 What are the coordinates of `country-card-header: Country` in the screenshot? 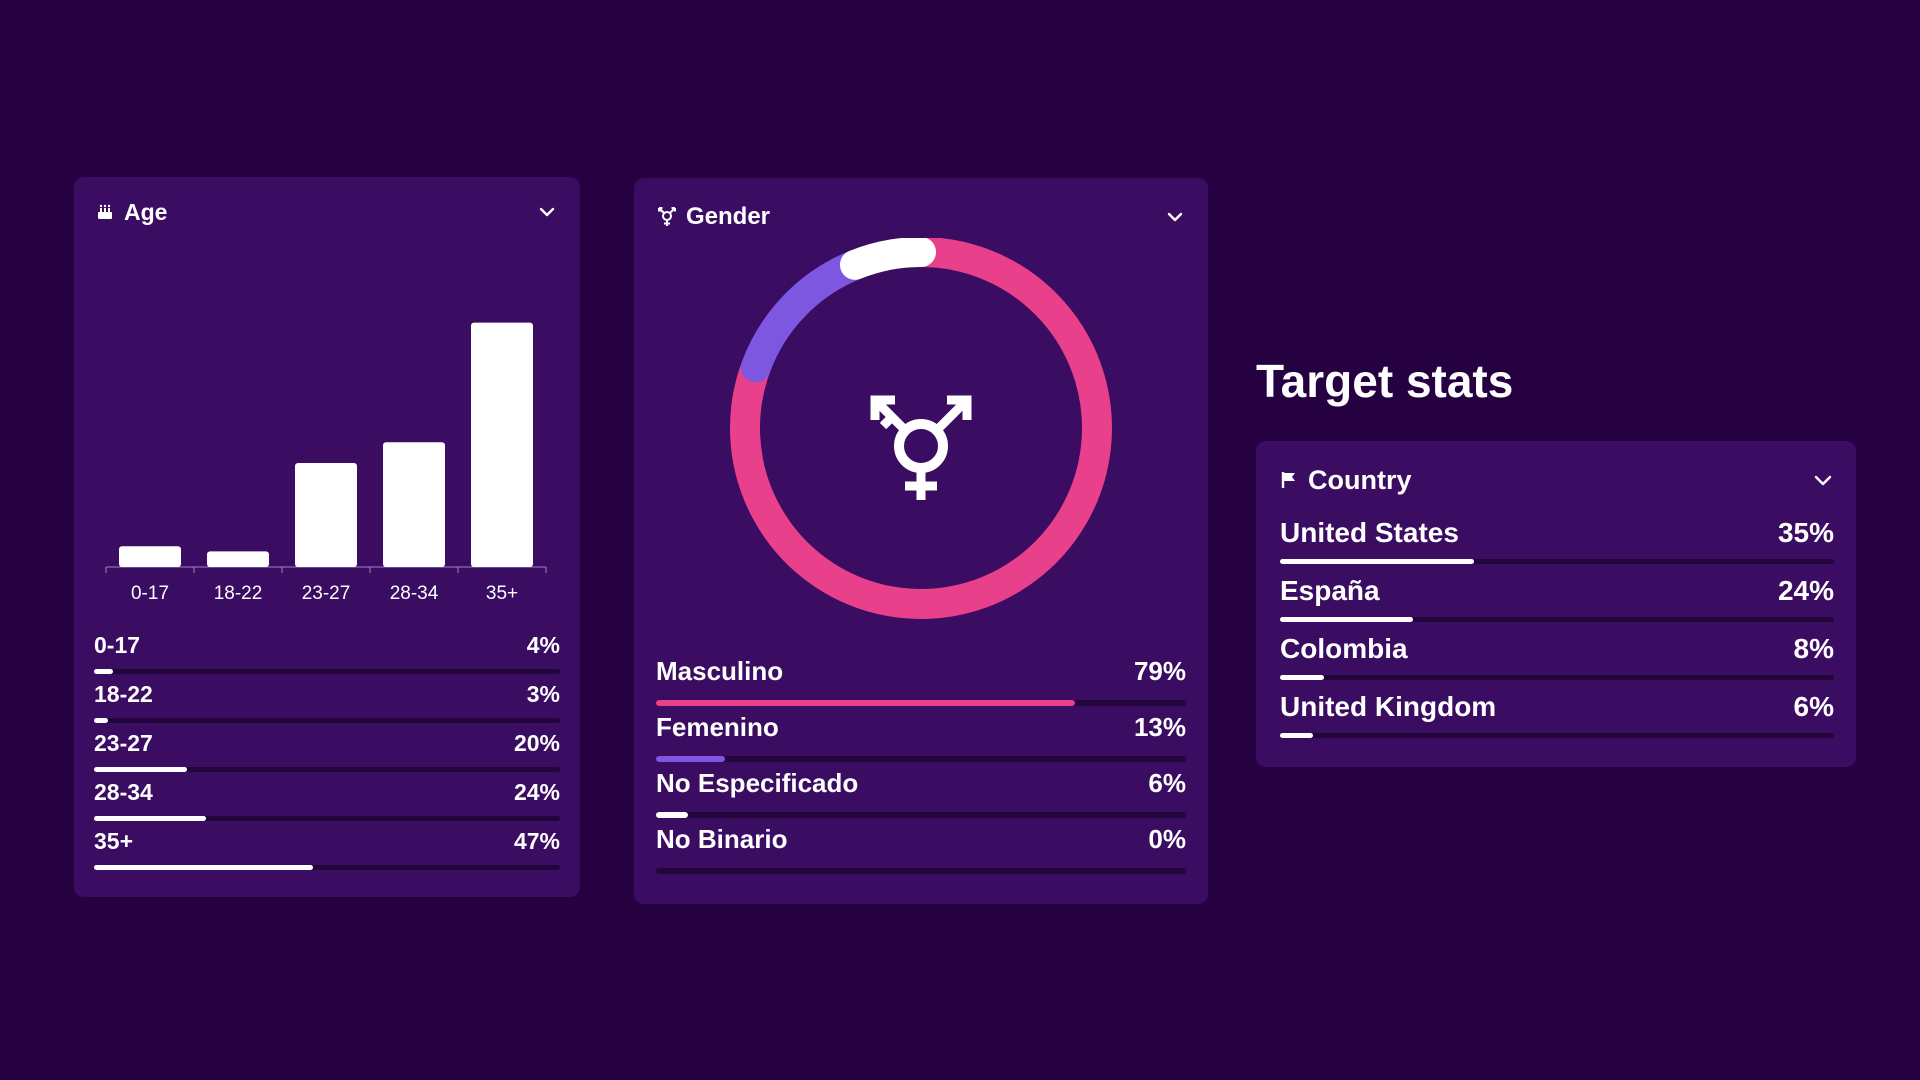 It's located at (1556, 480).